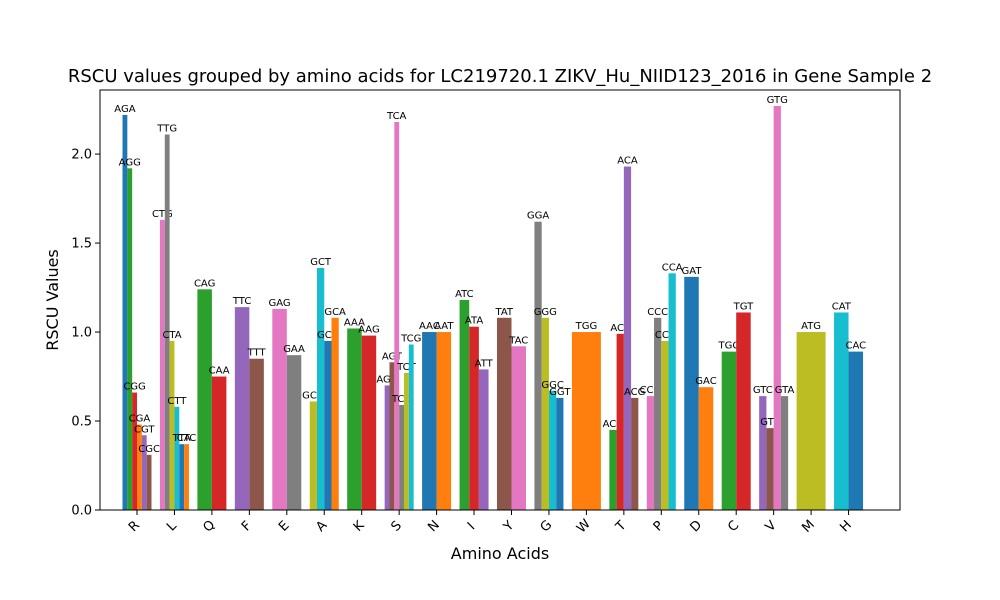  Describe the element at coordinates (392, 356) in the screenshot. I see `bar-label-AGT: AGT` at that location.